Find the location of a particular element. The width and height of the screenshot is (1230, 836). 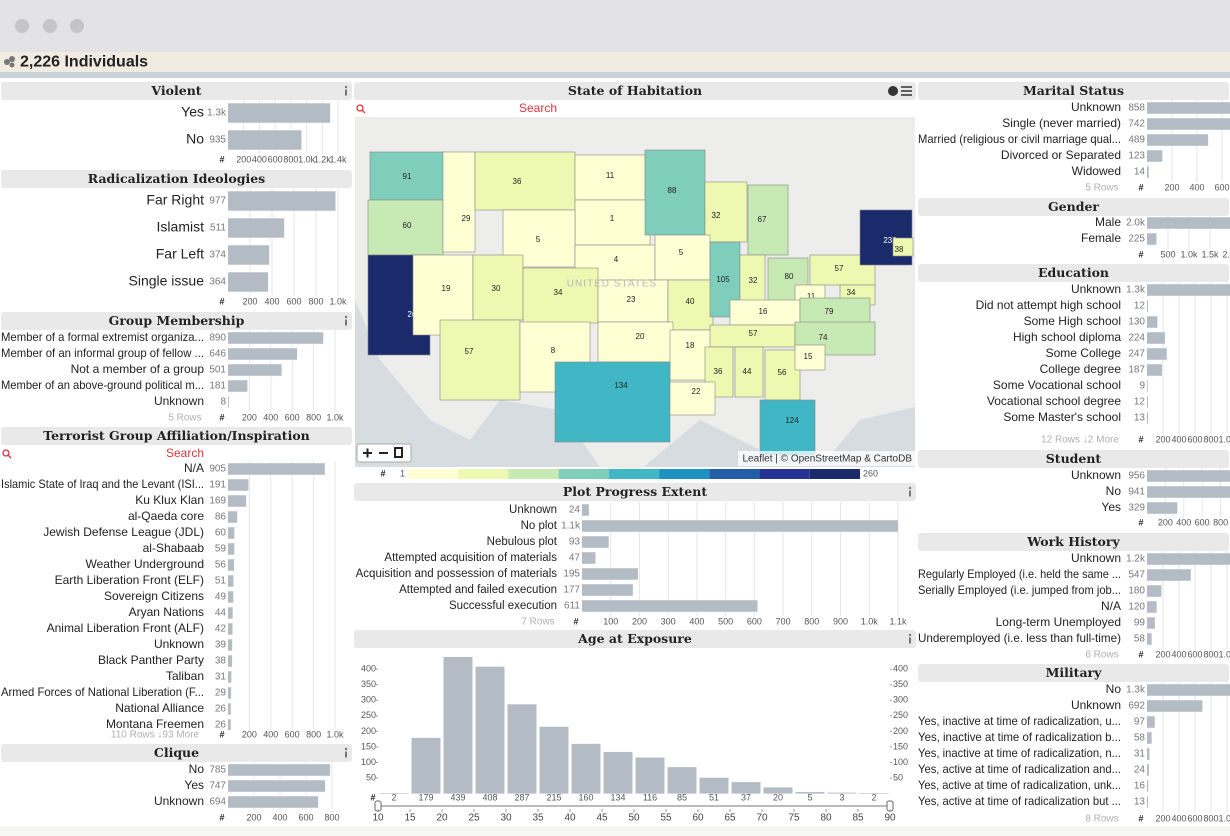

count-label: 215 is located at coordinates (553, 797).